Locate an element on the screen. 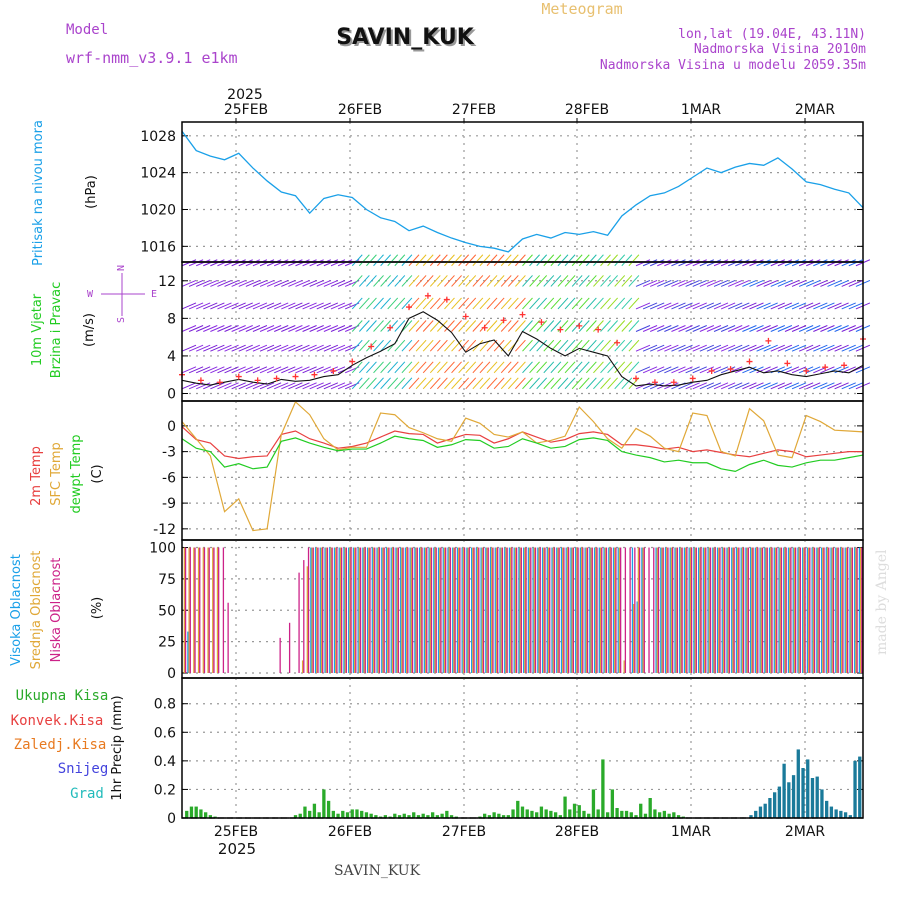  bottom-date-ticks: 25FEB 26FEB 27FEB 28FEB 1MAR 2MAR is located at coordinates (520, 832).